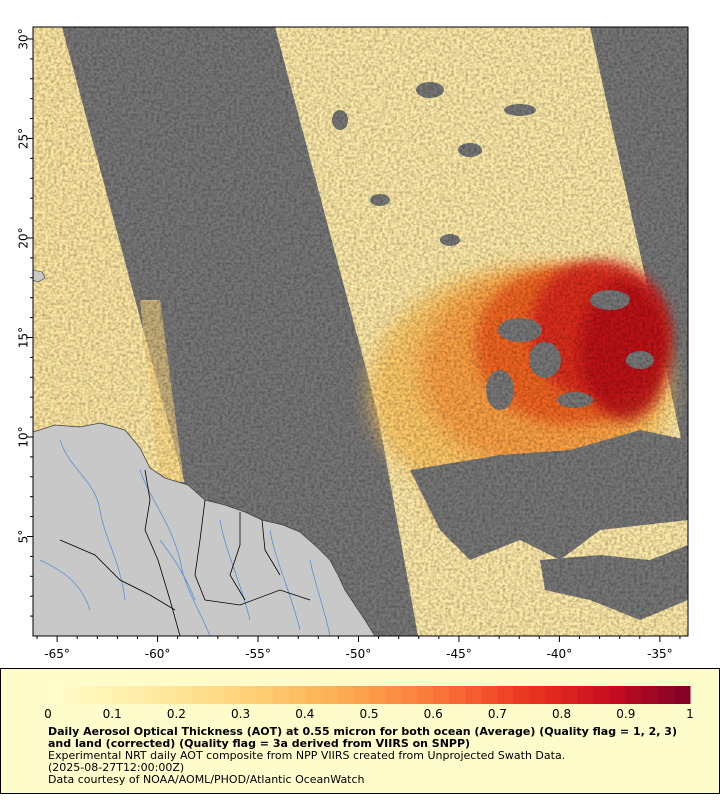 Image resolution: width=720 pixels, height=800 pixels. I want to click on lon-tick-label: -45°, so click(459, 654).